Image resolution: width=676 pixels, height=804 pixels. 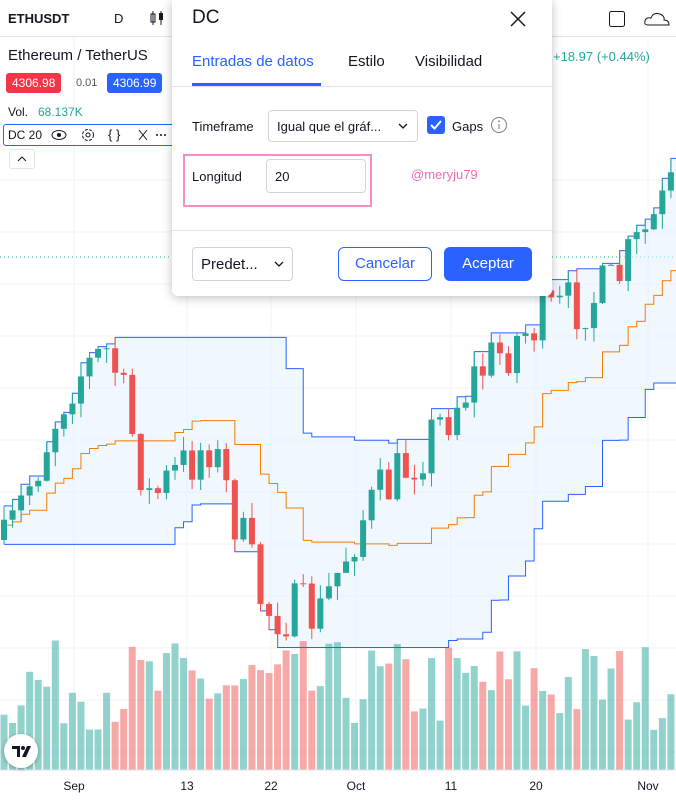 I want to click on tab: Estilo, so click(x=366, y=61).